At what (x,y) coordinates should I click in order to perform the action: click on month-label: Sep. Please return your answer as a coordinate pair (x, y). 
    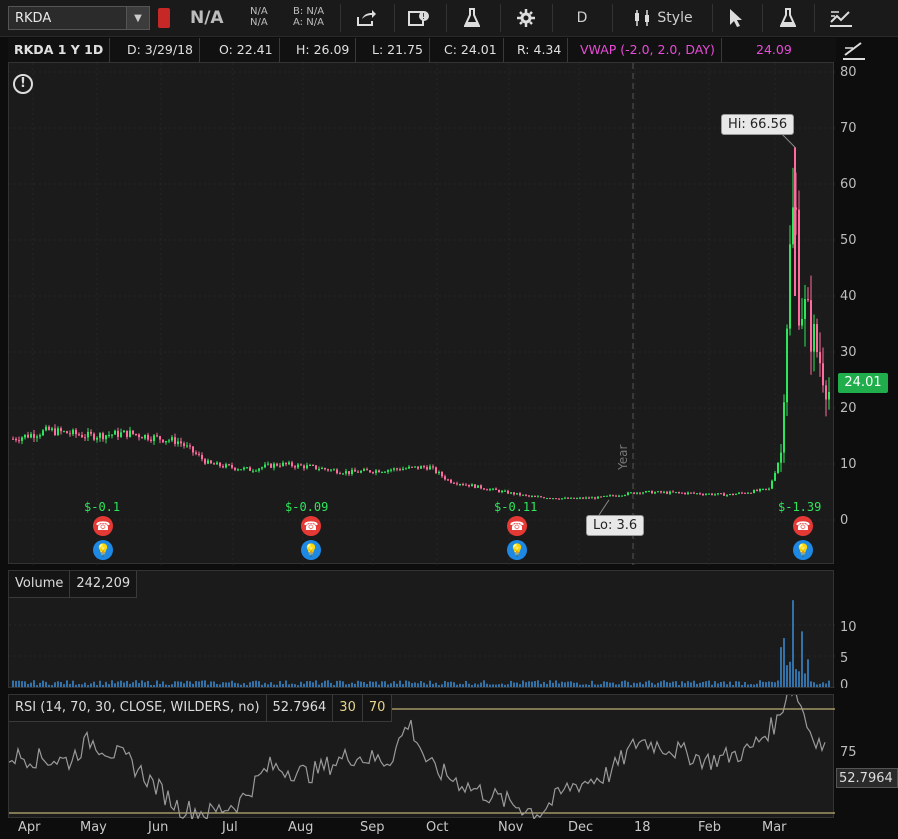
    Looking at the image, I should click on (372, 827).